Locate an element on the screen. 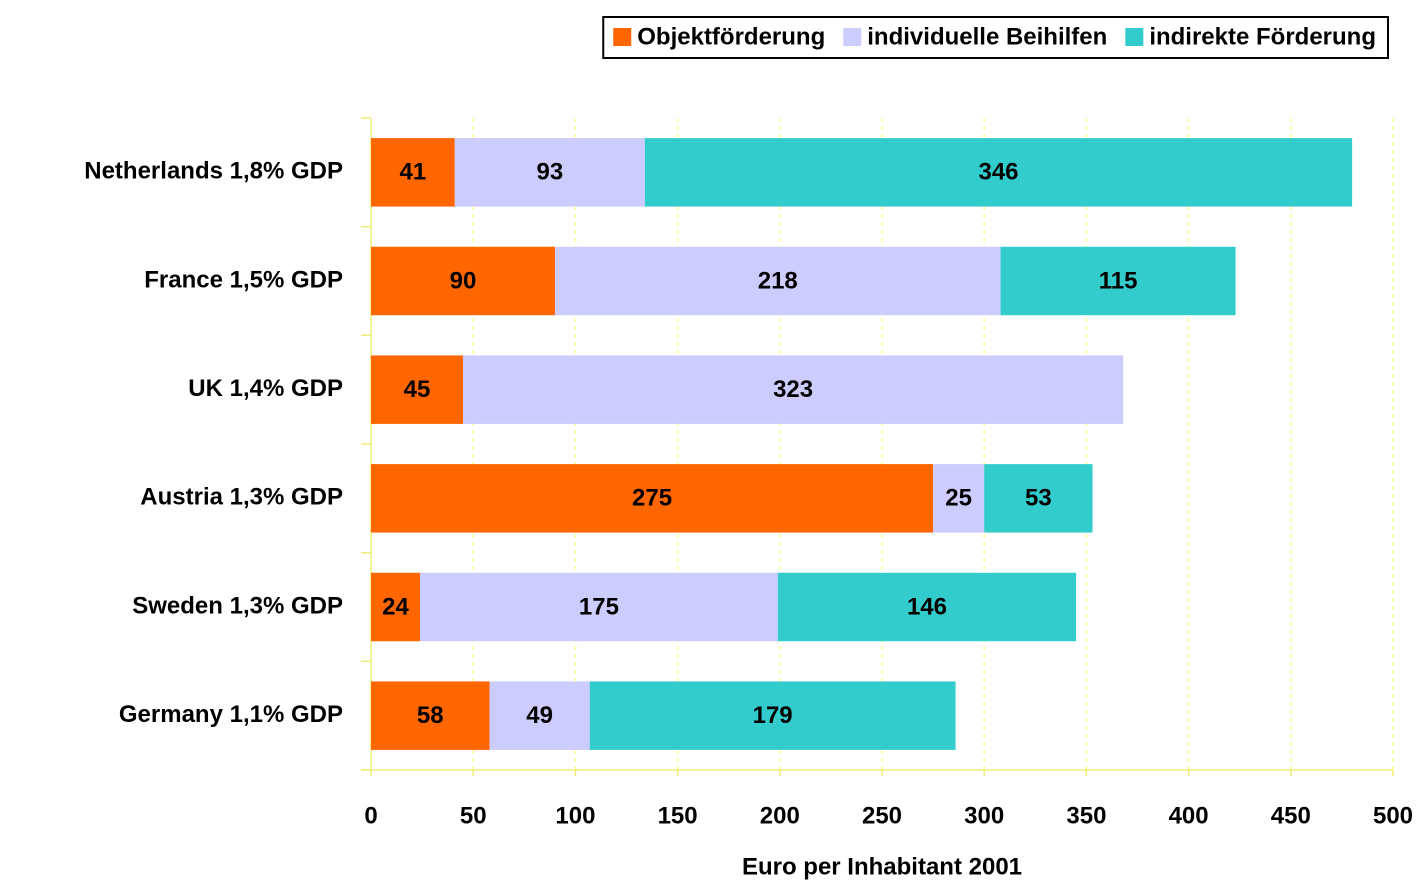 This screenshot has width=1424, height=888. value-label: 346 is located at coordinates (998, 172).